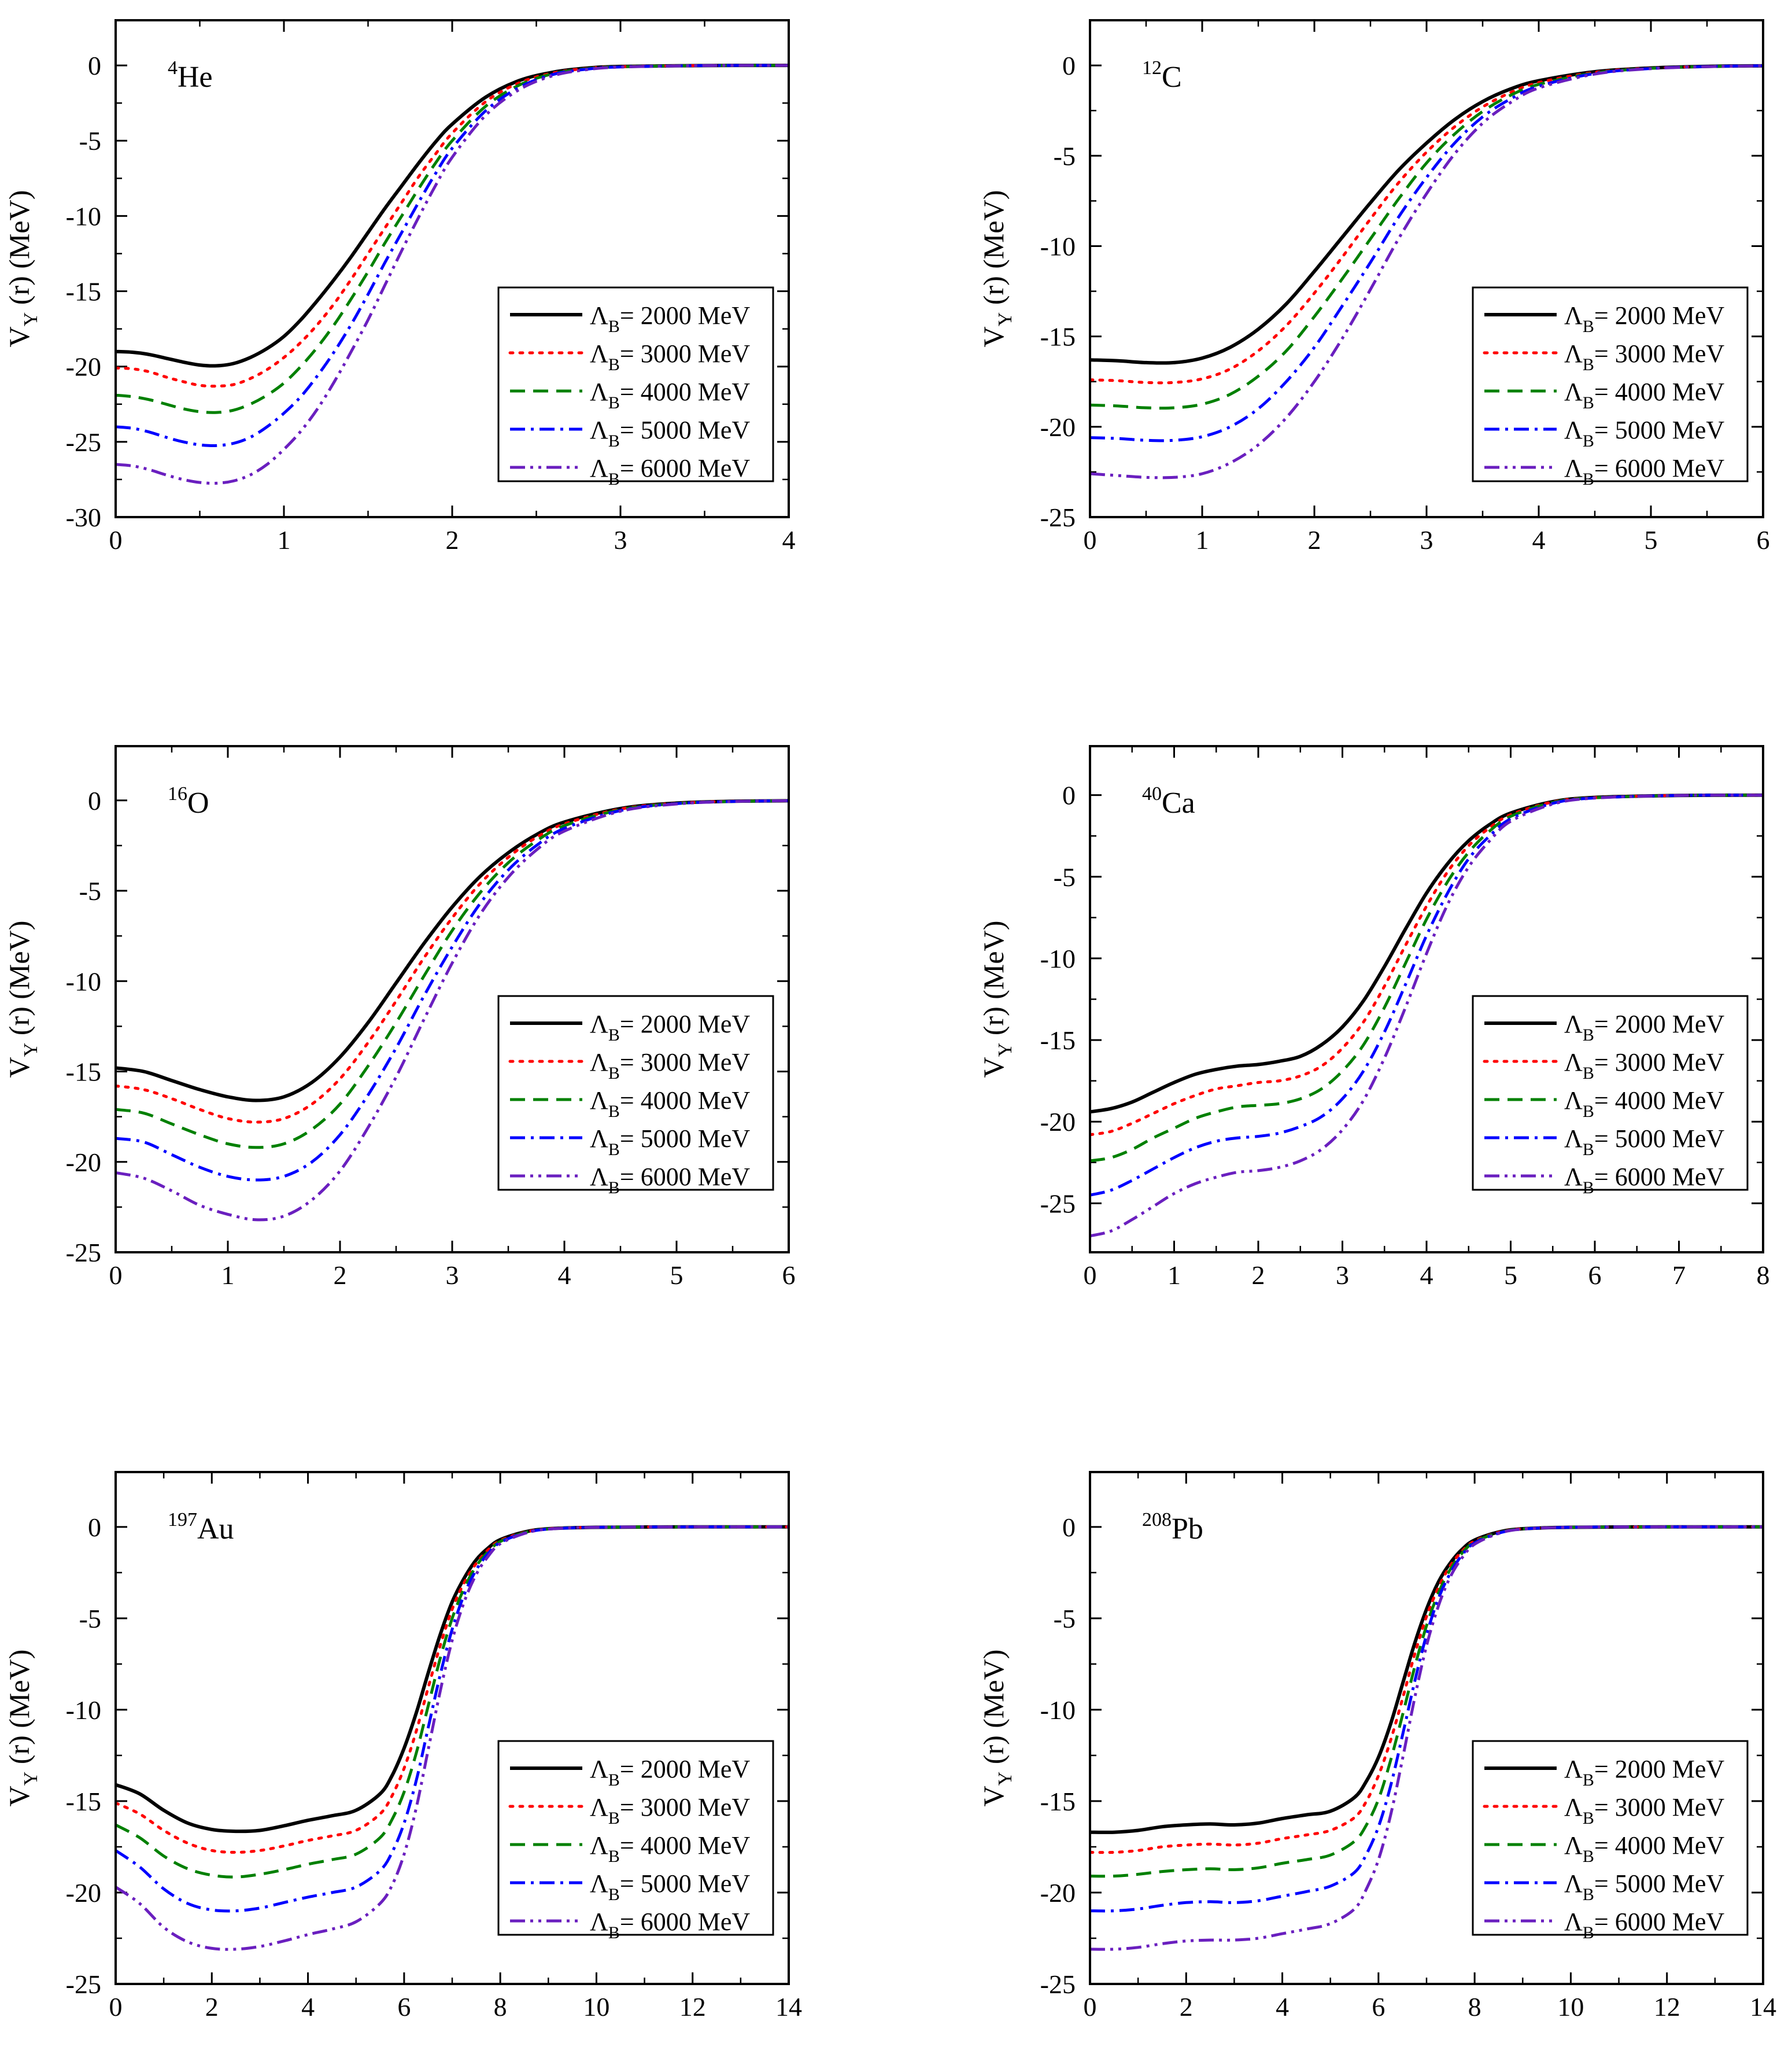 Image resolution: width=1792 pixels, height=2047 pixels. I want to click on x-tick-label: 4, so click(789, 540).